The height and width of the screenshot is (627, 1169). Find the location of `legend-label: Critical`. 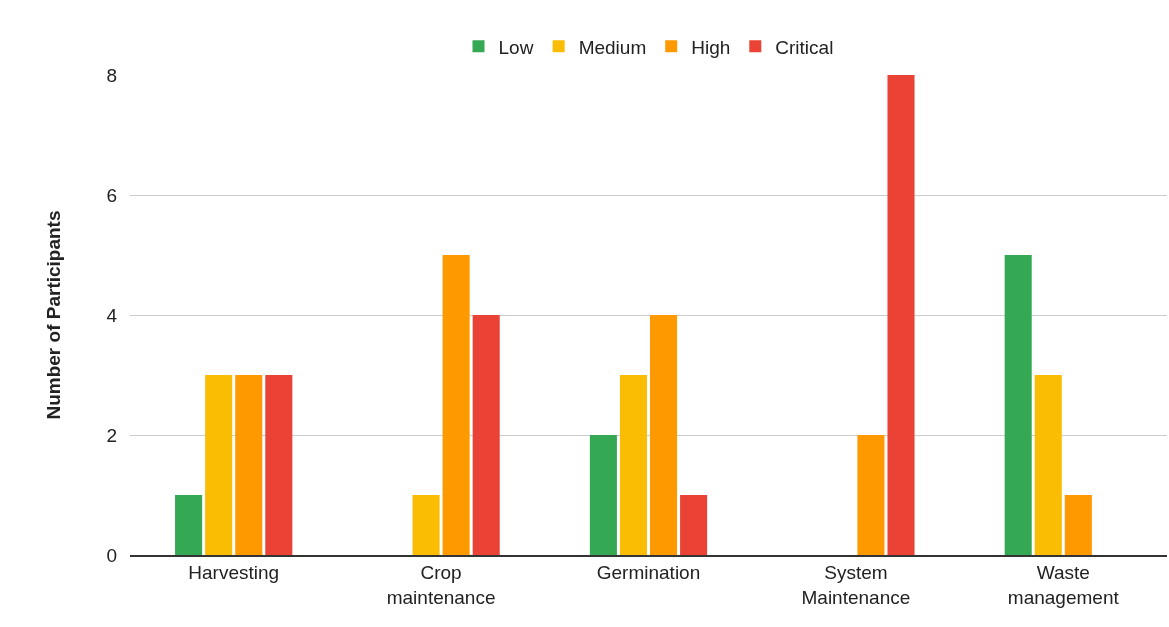

legend-label: Critical is located at coordinates (804, 47).